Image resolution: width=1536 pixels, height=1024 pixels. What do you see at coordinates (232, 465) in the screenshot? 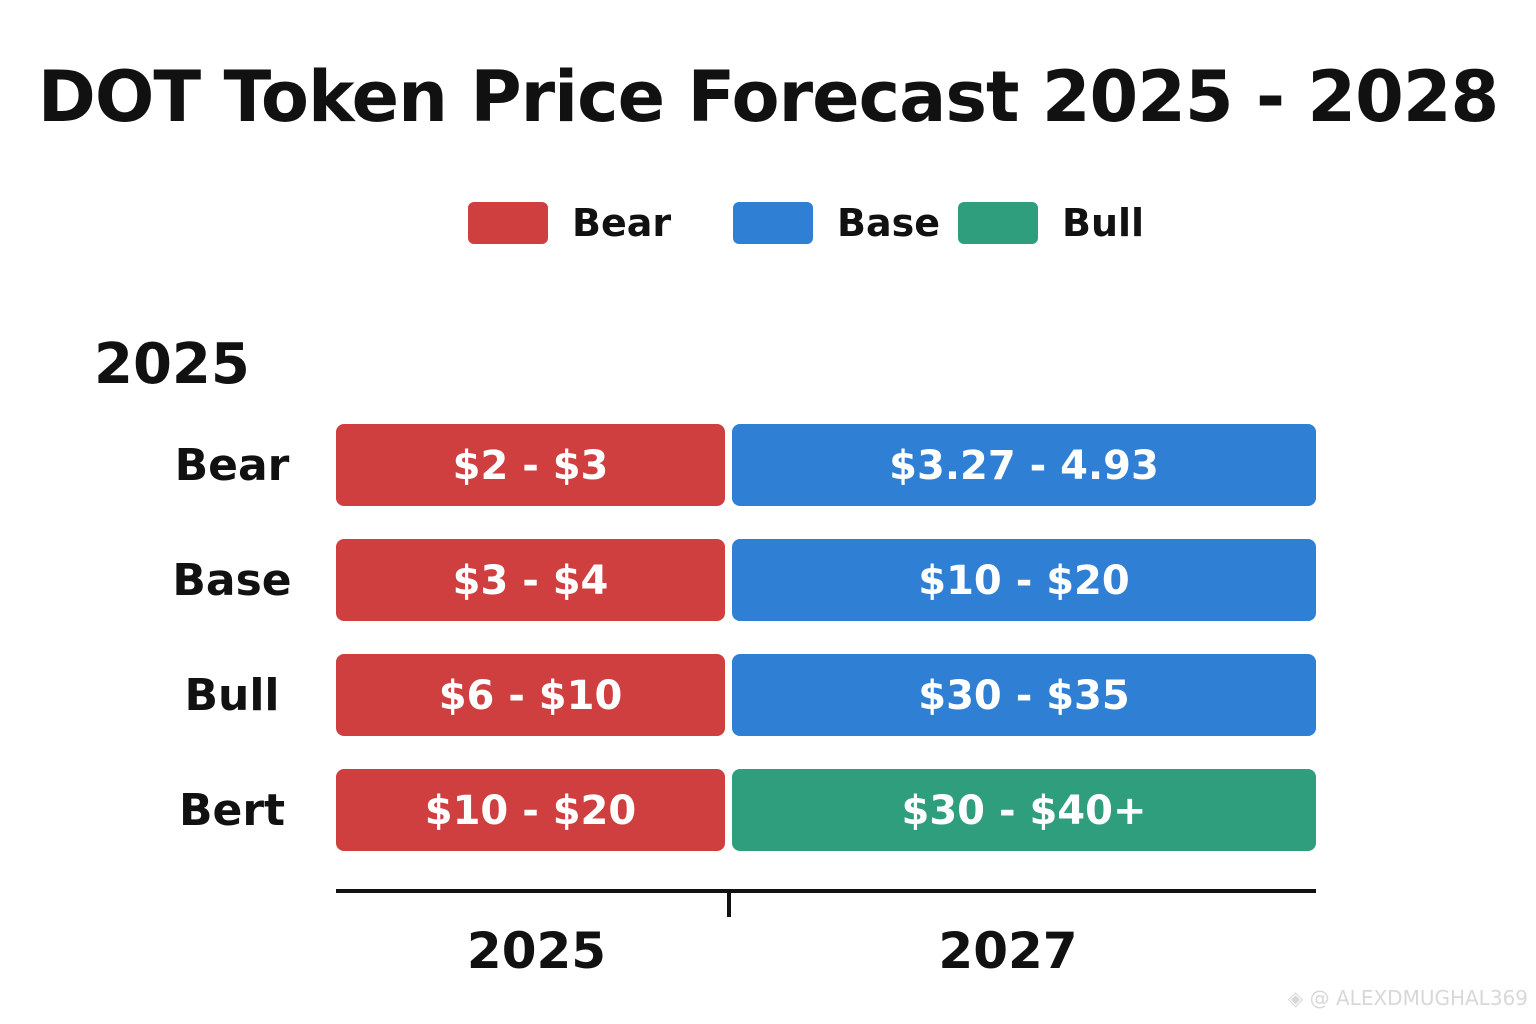
I see `row-label-bear: Bear` at bounding box center [232, 465].